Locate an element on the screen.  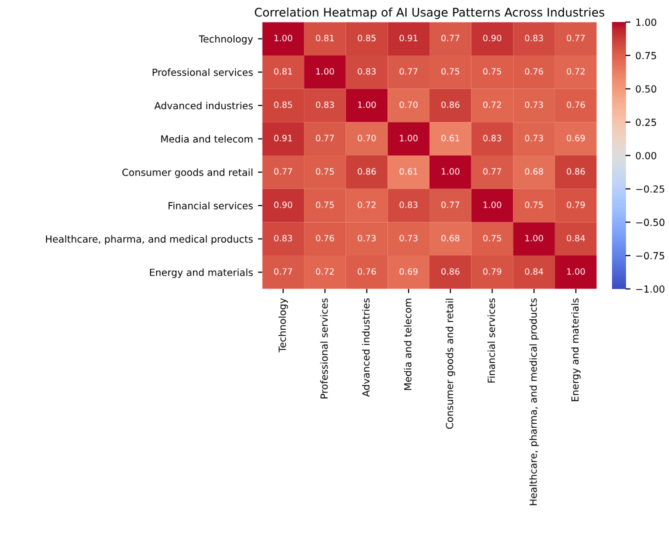
x-tick-label: Professional services is located at coordinates (324, 348).